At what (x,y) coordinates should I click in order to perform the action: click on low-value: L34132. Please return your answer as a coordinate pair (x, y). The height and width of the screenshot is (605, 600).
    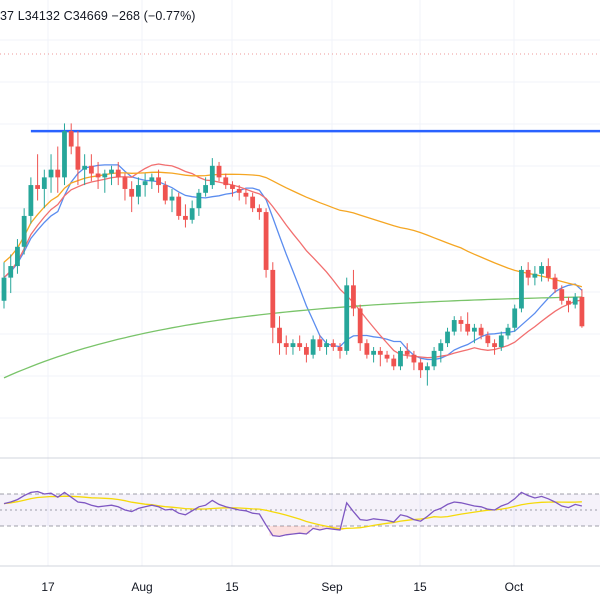
    Looking at the image, I should click on (38, 16).